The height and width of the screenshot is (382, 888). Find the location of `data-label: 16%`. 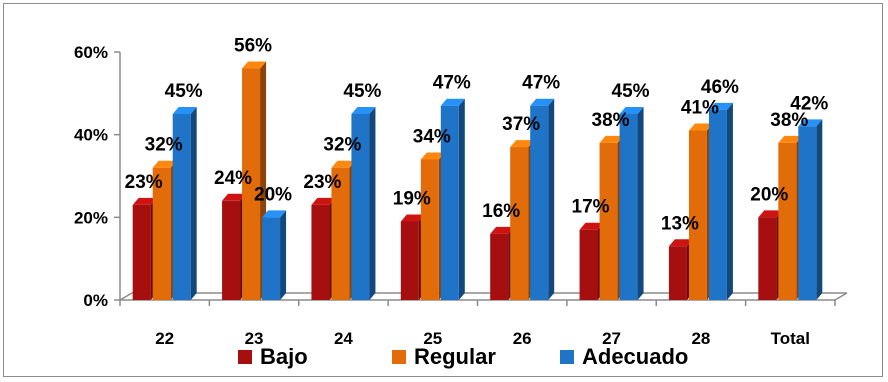

data-label: 16% is located at coordinates (501, 211).